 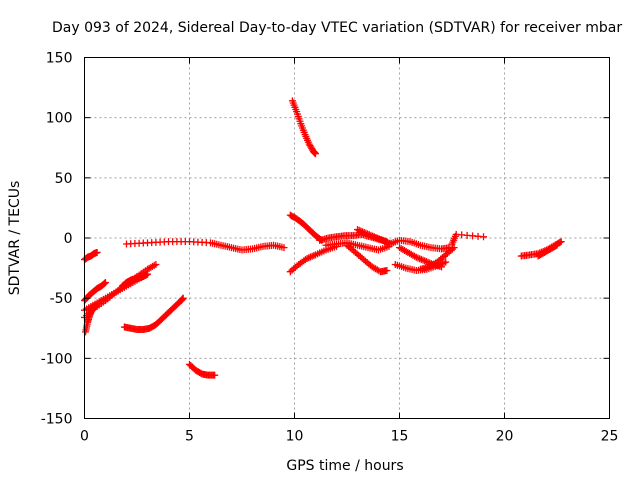 I want to click on y-tick-label: -100, so click(x=57, y=359).